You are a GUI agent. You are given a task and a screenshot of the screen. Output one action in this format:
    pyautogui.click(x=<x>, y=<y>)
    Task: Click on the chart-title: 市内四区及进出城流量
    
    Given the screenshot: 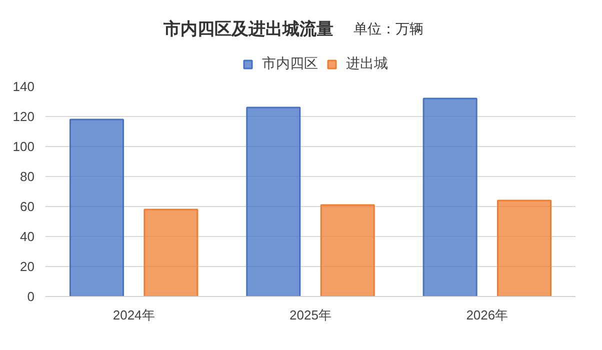 What is the action you would take?
    pyautogui.click(x=248, y=29)
    